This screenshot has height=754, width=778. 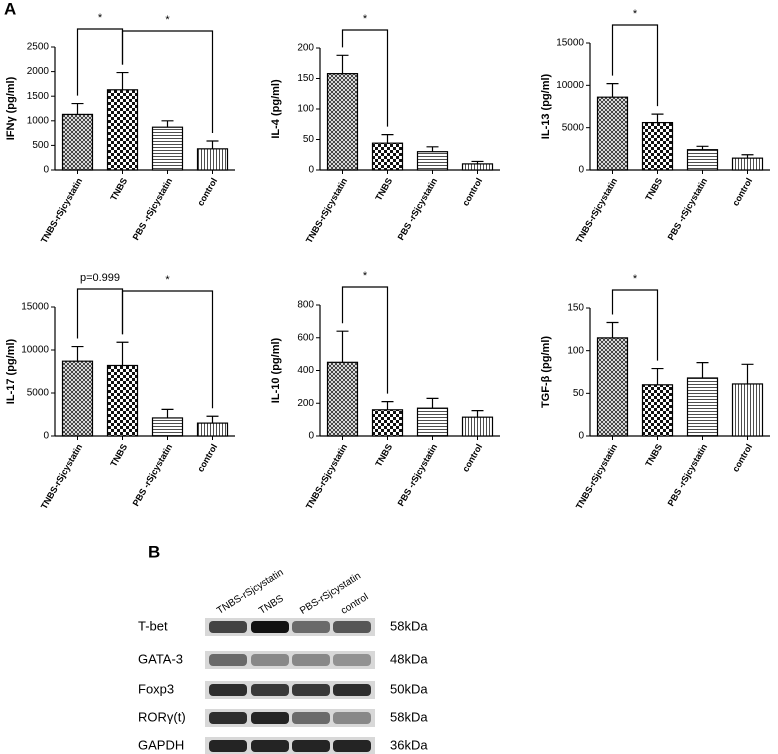 I want to click on significance-label: p=0.999, so click(x=100, y=278).